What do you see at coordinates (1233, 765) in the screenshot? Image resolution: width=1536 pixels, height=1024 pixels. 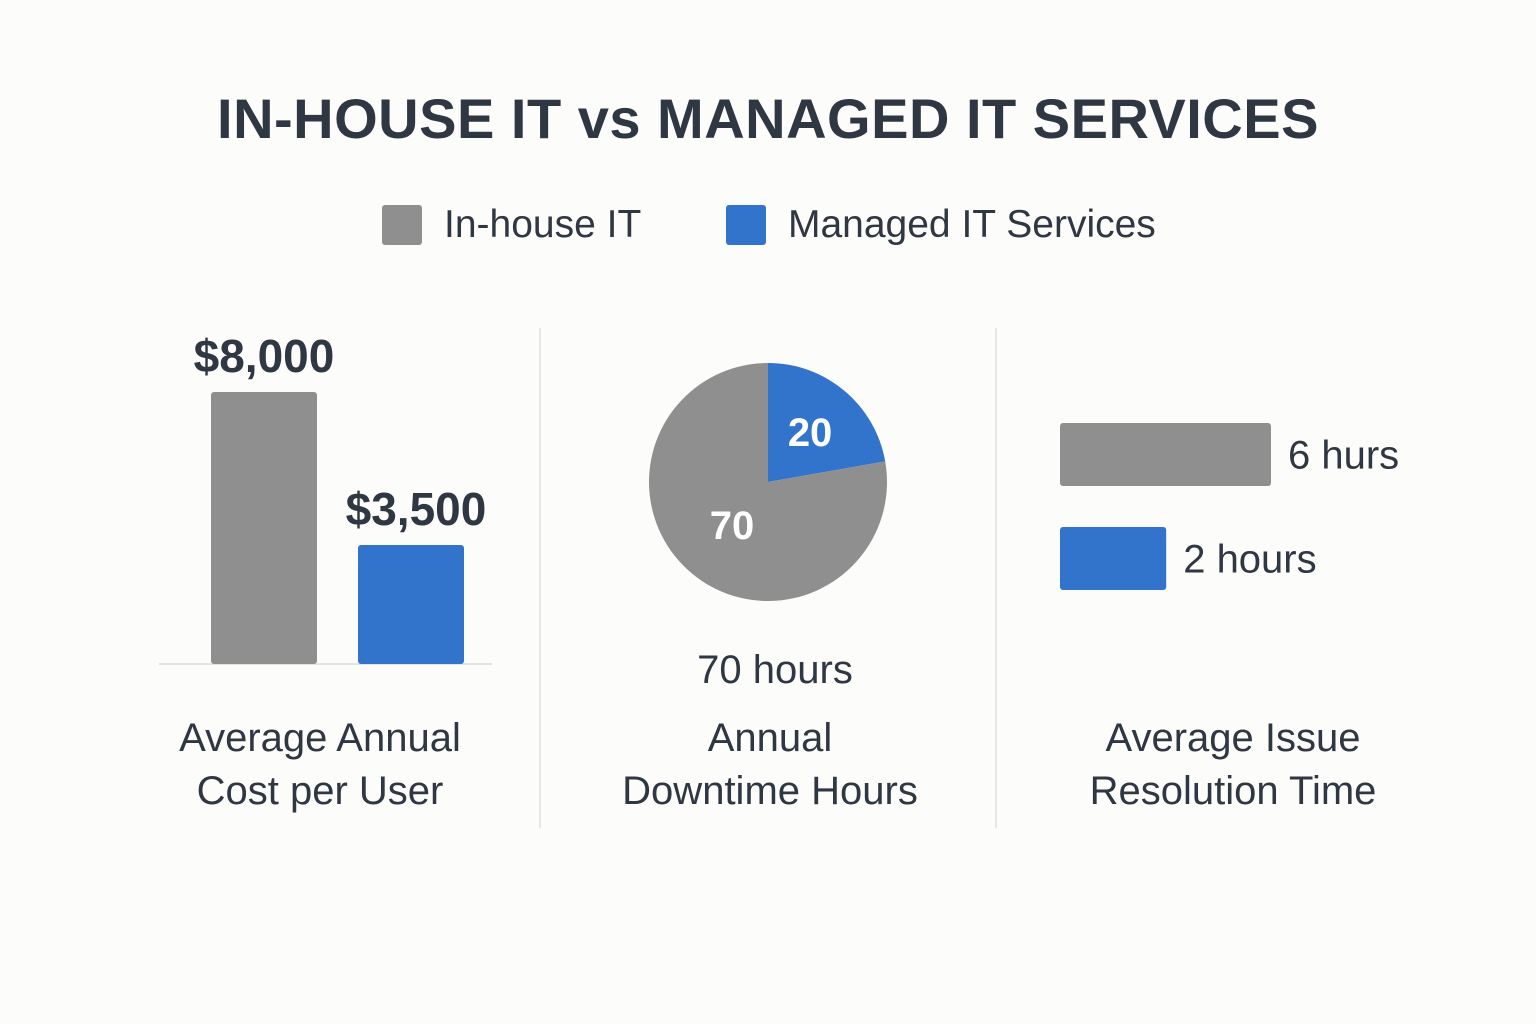 I see `resolution-chart-caption: Average Issue Resolution Time` at bounding box center [1233, 765].